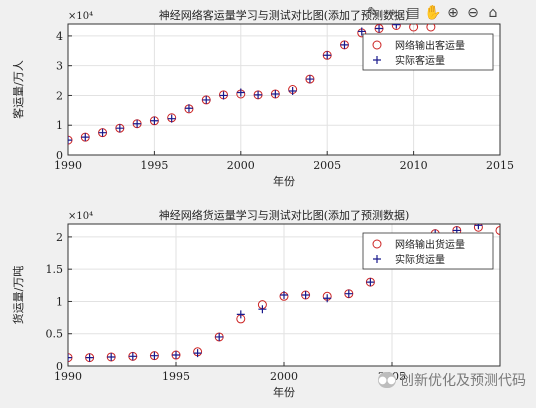 The height and width of the screenshot is (408, 536). I want to click on y-tick-label: 0.5, so click(55, 334).